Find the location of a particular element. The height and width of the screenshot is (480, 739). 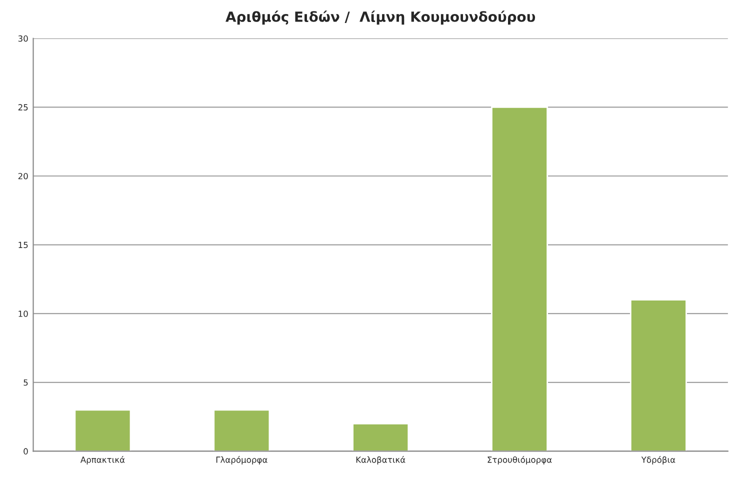

x-tick-label: Στρουθιόμορφα is located at coordinates (520, 460).